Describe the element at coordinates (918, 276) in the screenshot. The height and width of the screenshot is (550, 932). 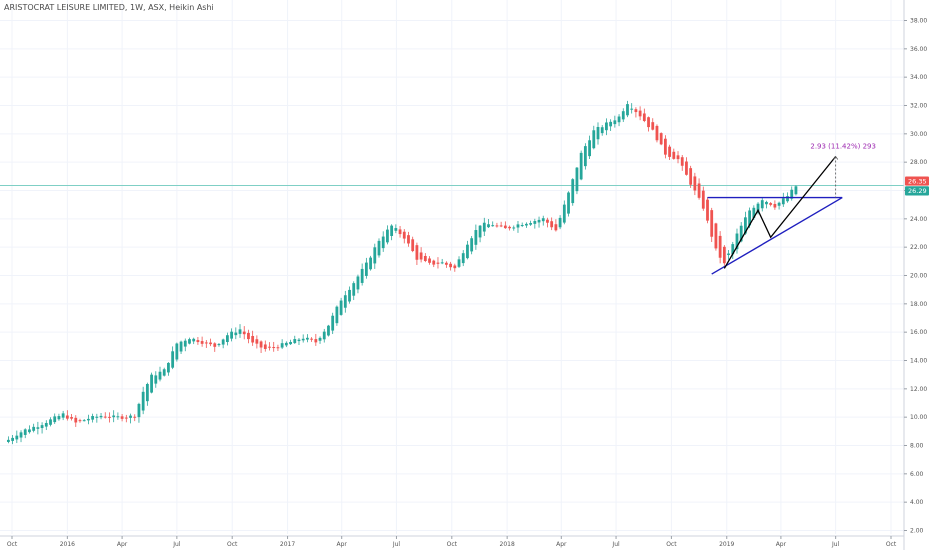
I see `price-tick-label: 20.00` at that location.